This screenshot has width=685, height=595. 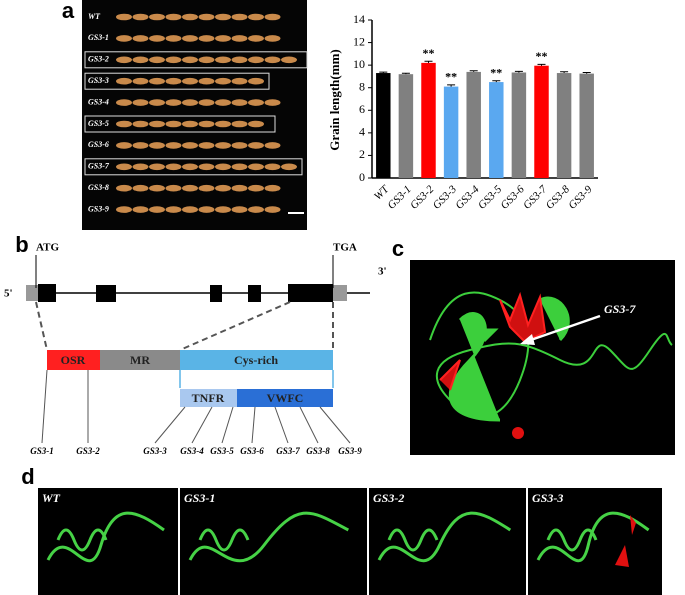 I want to click on row-label: WT, so click(x=94, y=16).